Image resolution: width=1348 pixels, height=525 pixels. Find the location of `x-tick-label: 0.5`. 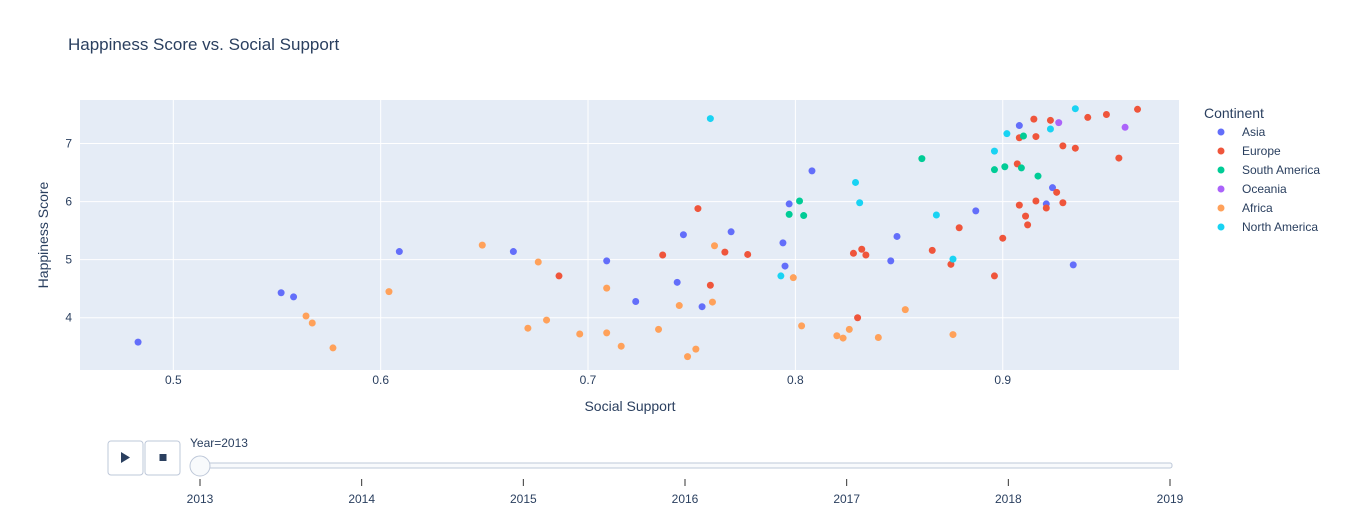

x-tick-label: 0.5 is located at coordinates (173, 380).